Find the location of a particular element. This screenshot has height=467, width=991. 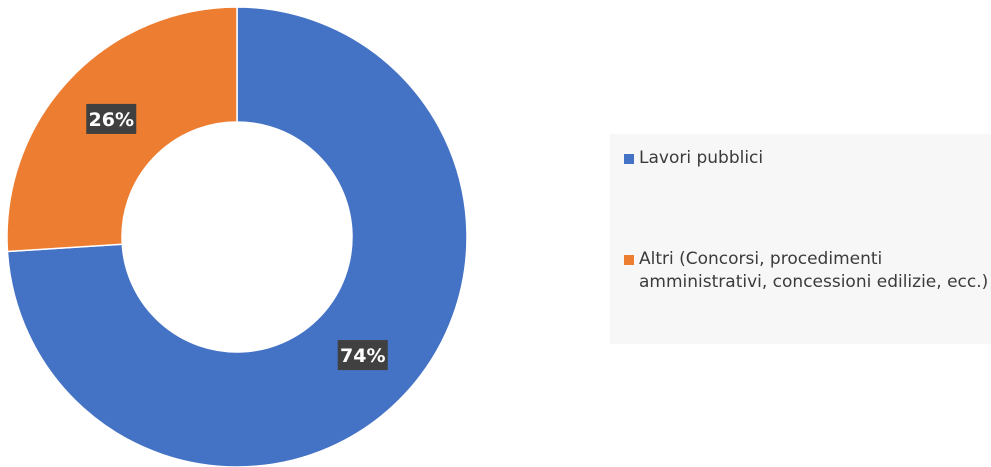

data-label-text-lavori-pubblici: 74% is located at coordinates (362, 356).